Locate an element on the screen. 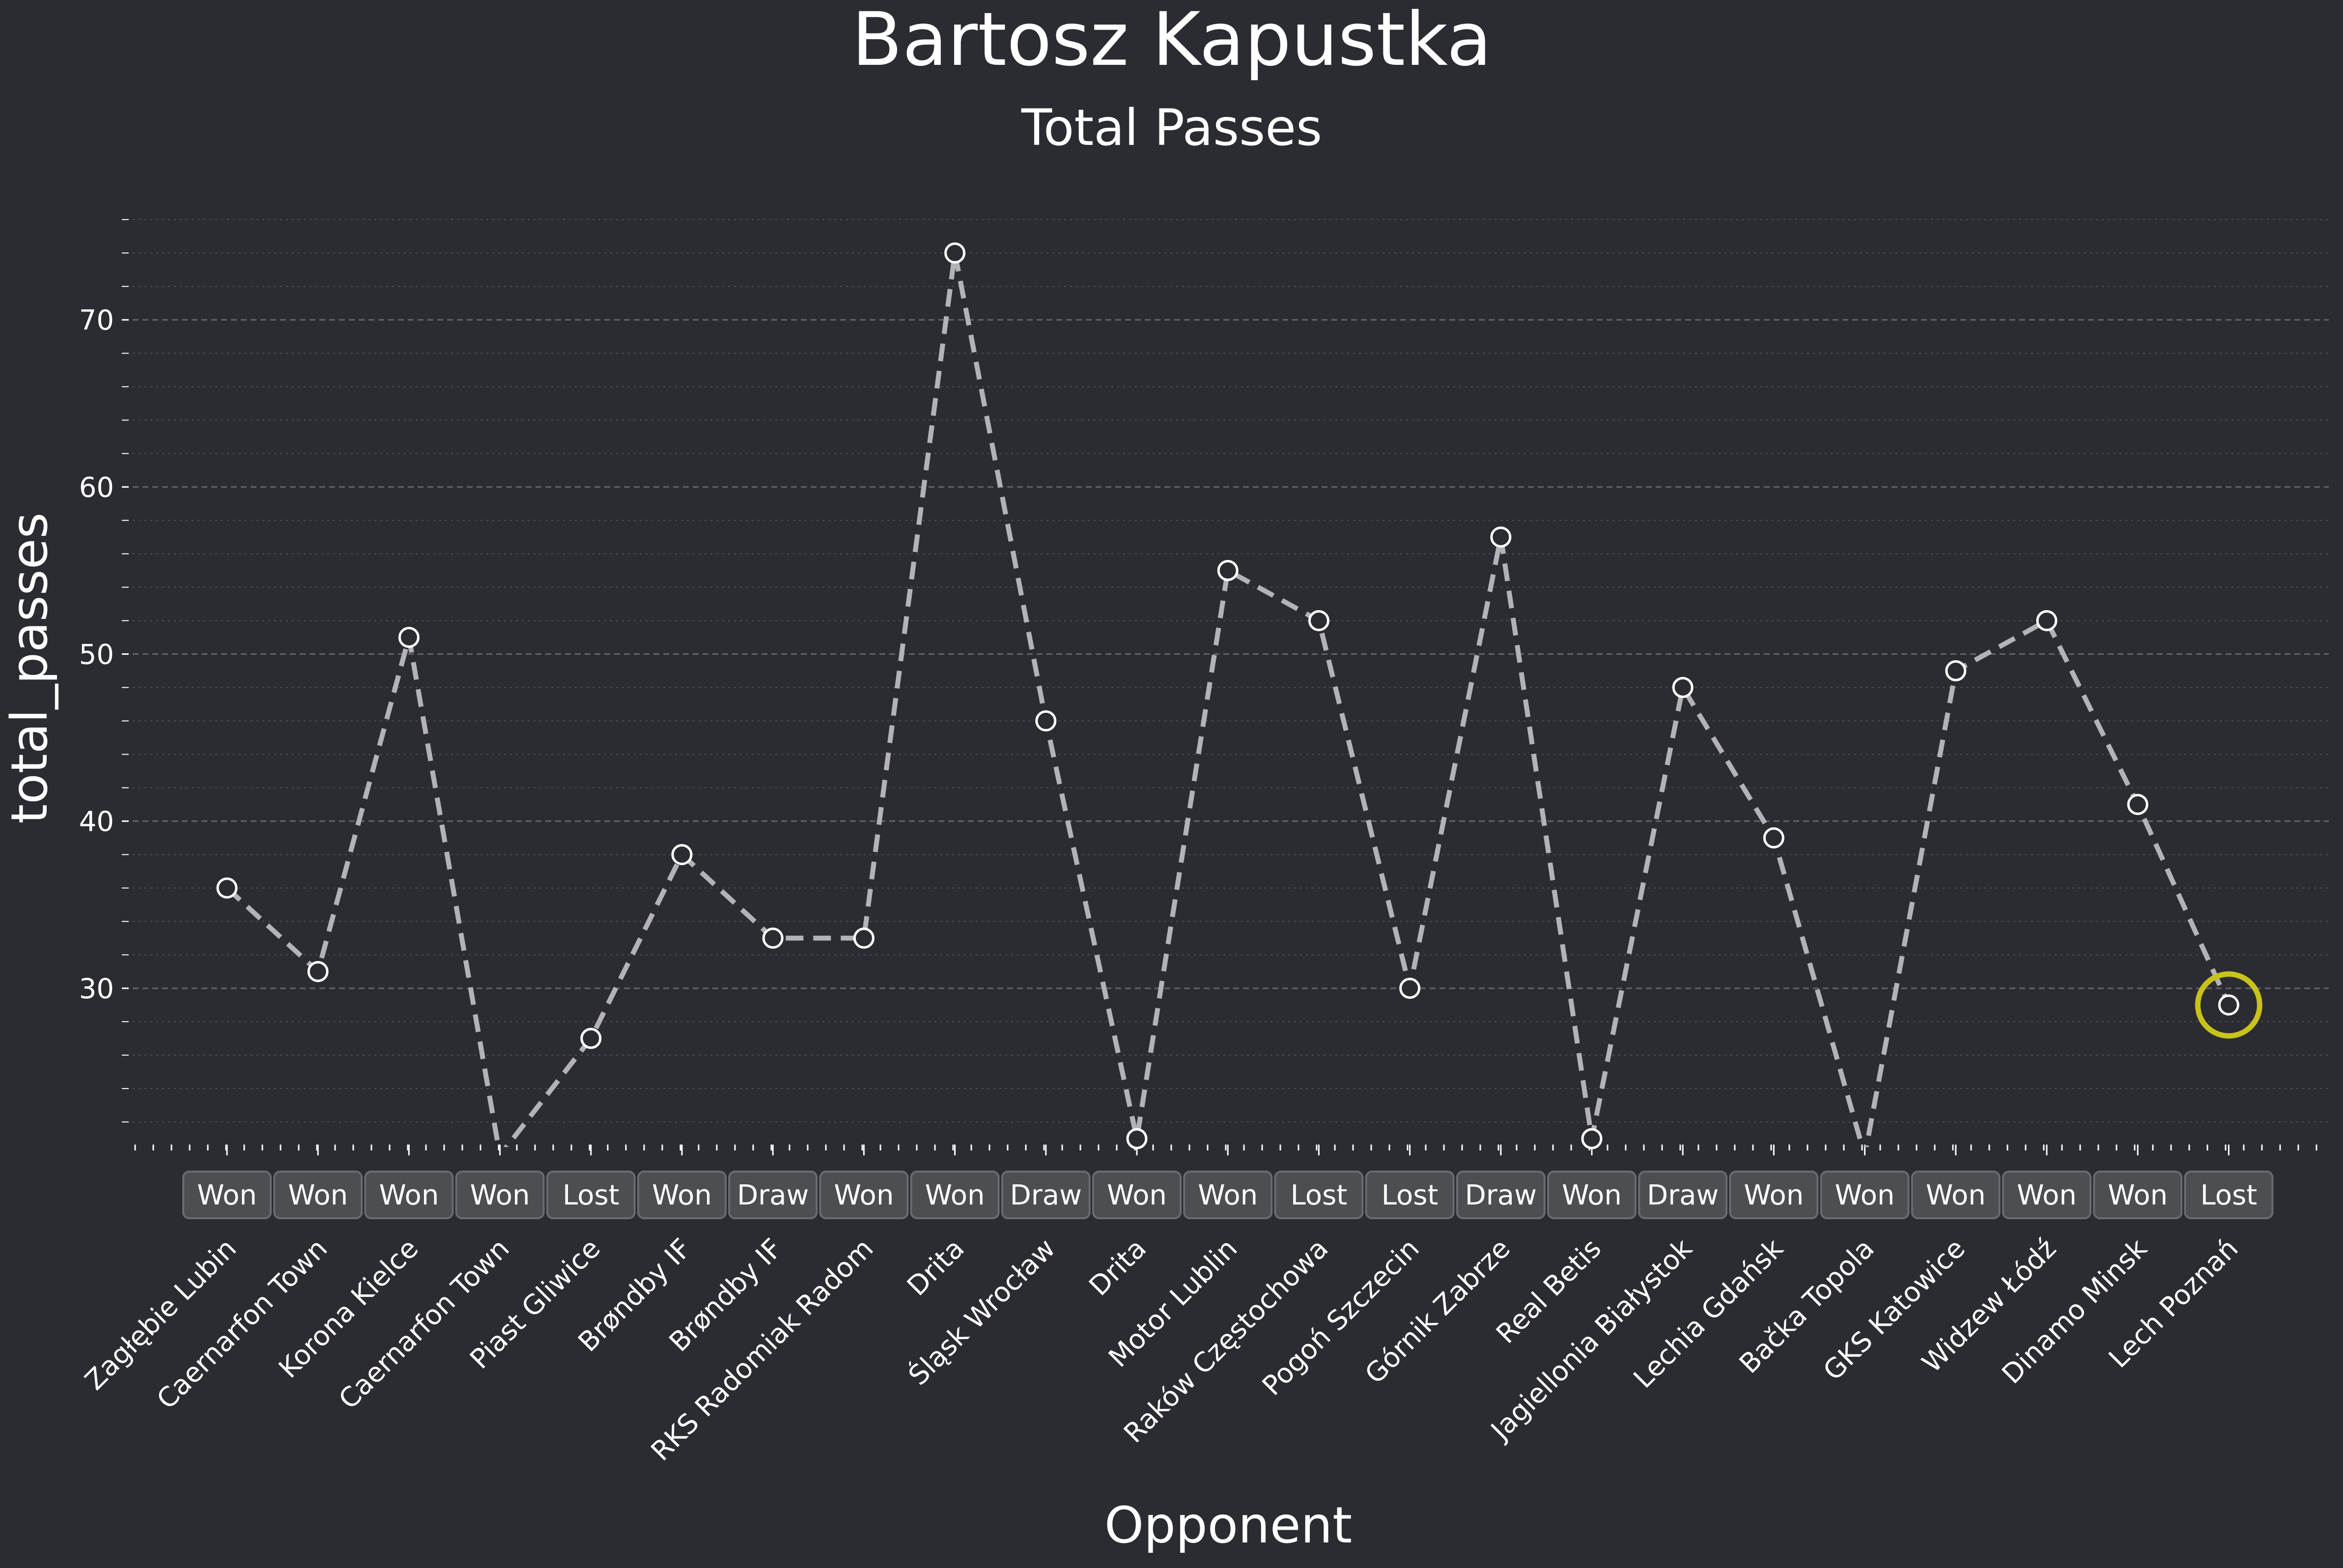 This screenshot has height=1568, width=2343. chart-title: Bartosz Kapustka is located at coordinates (1172, 41).